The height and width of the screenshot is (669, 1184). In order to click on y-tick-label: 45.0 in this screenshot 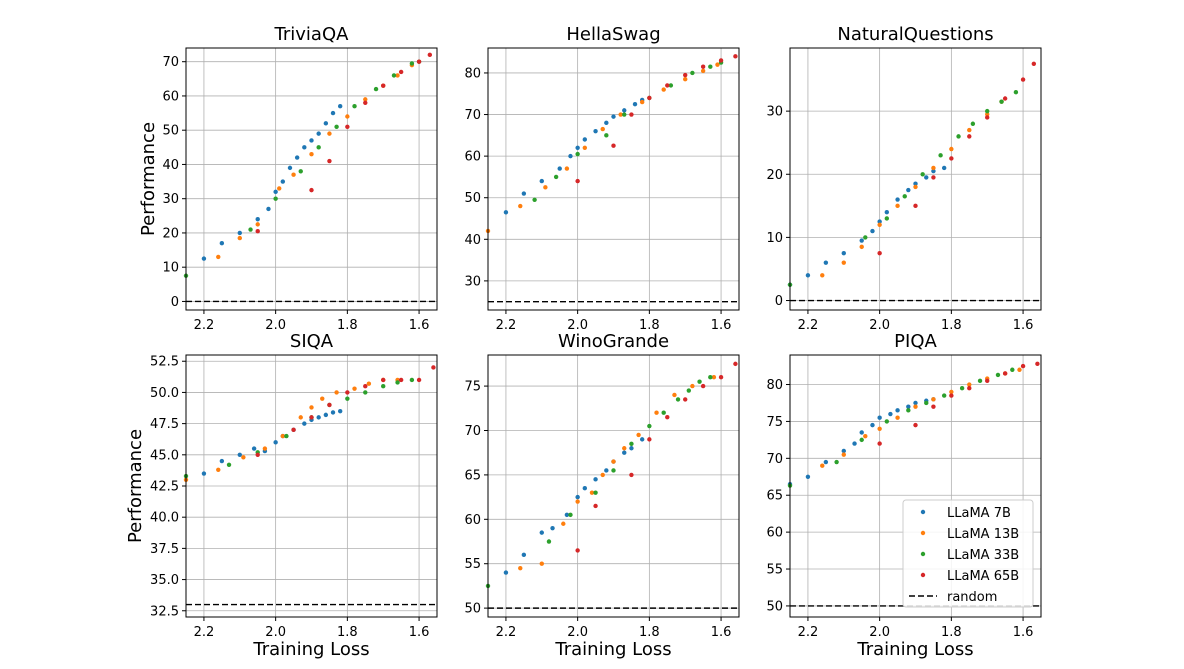, I will do `click(164, 455)`.